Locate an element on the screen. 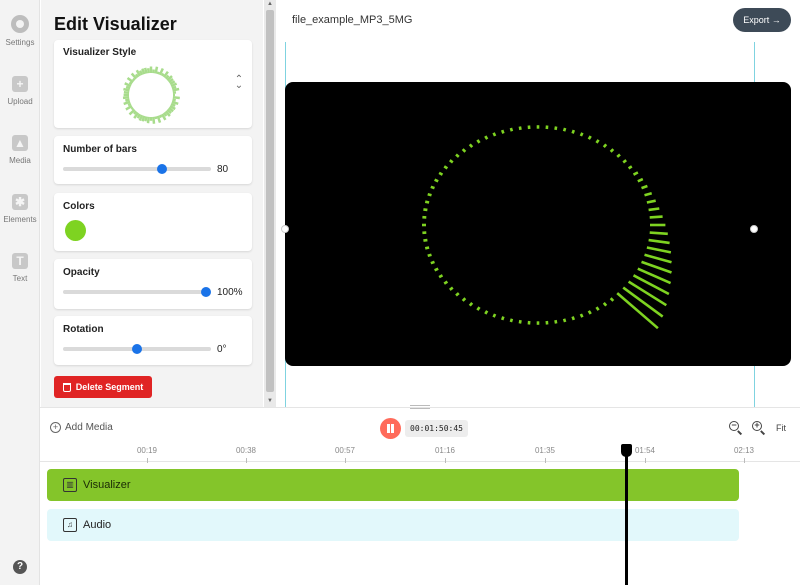 Image resolution: width=800 pixels, height=585 pixels. sidebar-item-media: ▲ Media is located at coordinates (20, 150).